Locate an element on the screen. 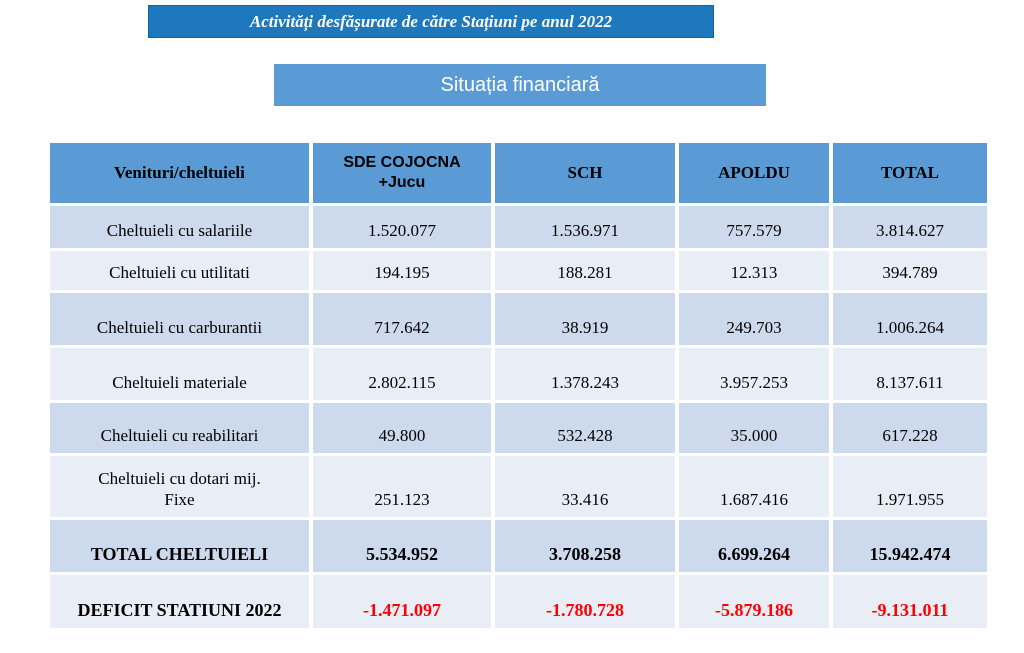  row-label: Cheltuieli cu carburantii is located at coordinates (179, 319).